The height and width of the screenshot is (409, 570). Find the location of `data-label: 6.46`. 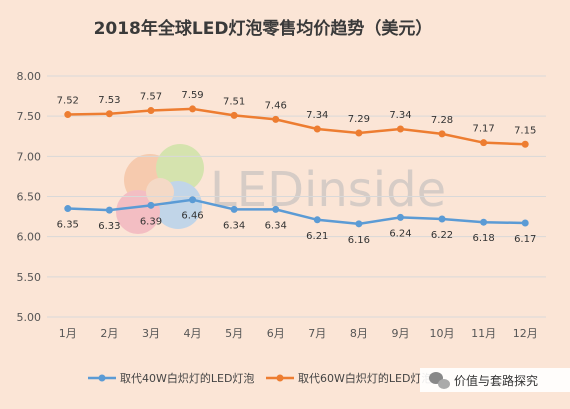

data-label: 6.46 is located at coordinates (192, 216).